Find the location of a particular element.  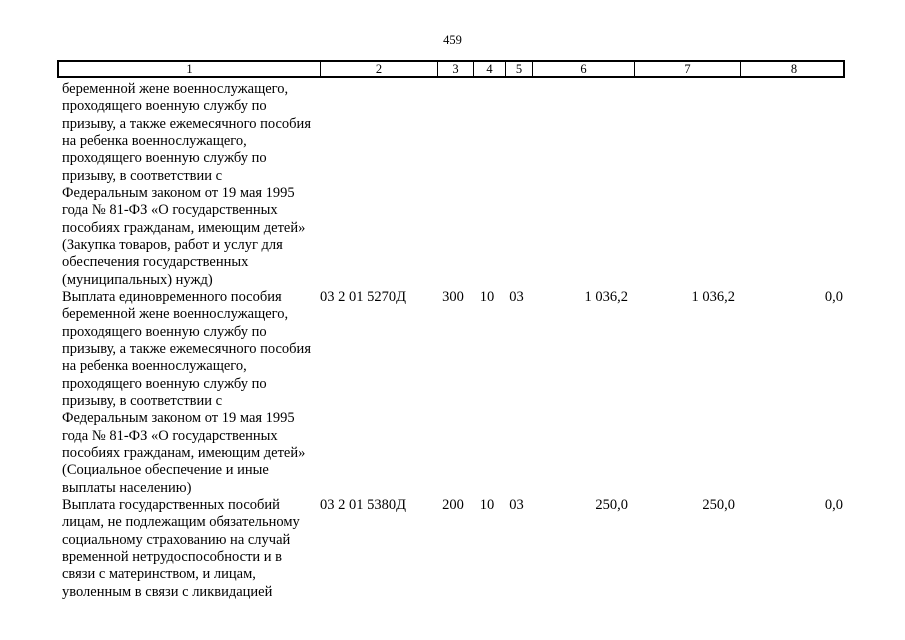

row-target-code: 03 2 01 5380Д is located at coordinates (363, 504).